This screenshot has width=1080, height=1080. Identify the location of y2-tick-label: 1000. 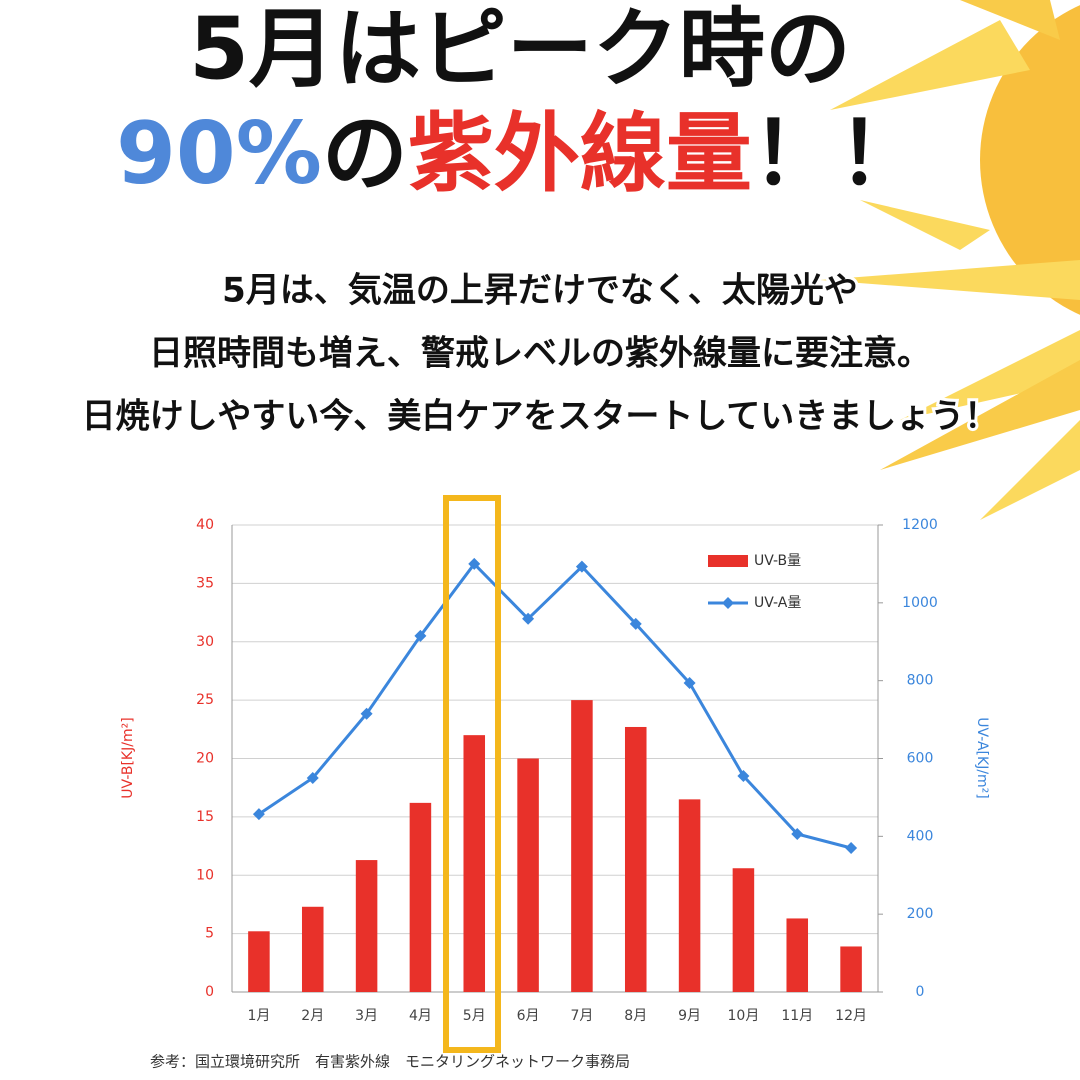
(920, 603).